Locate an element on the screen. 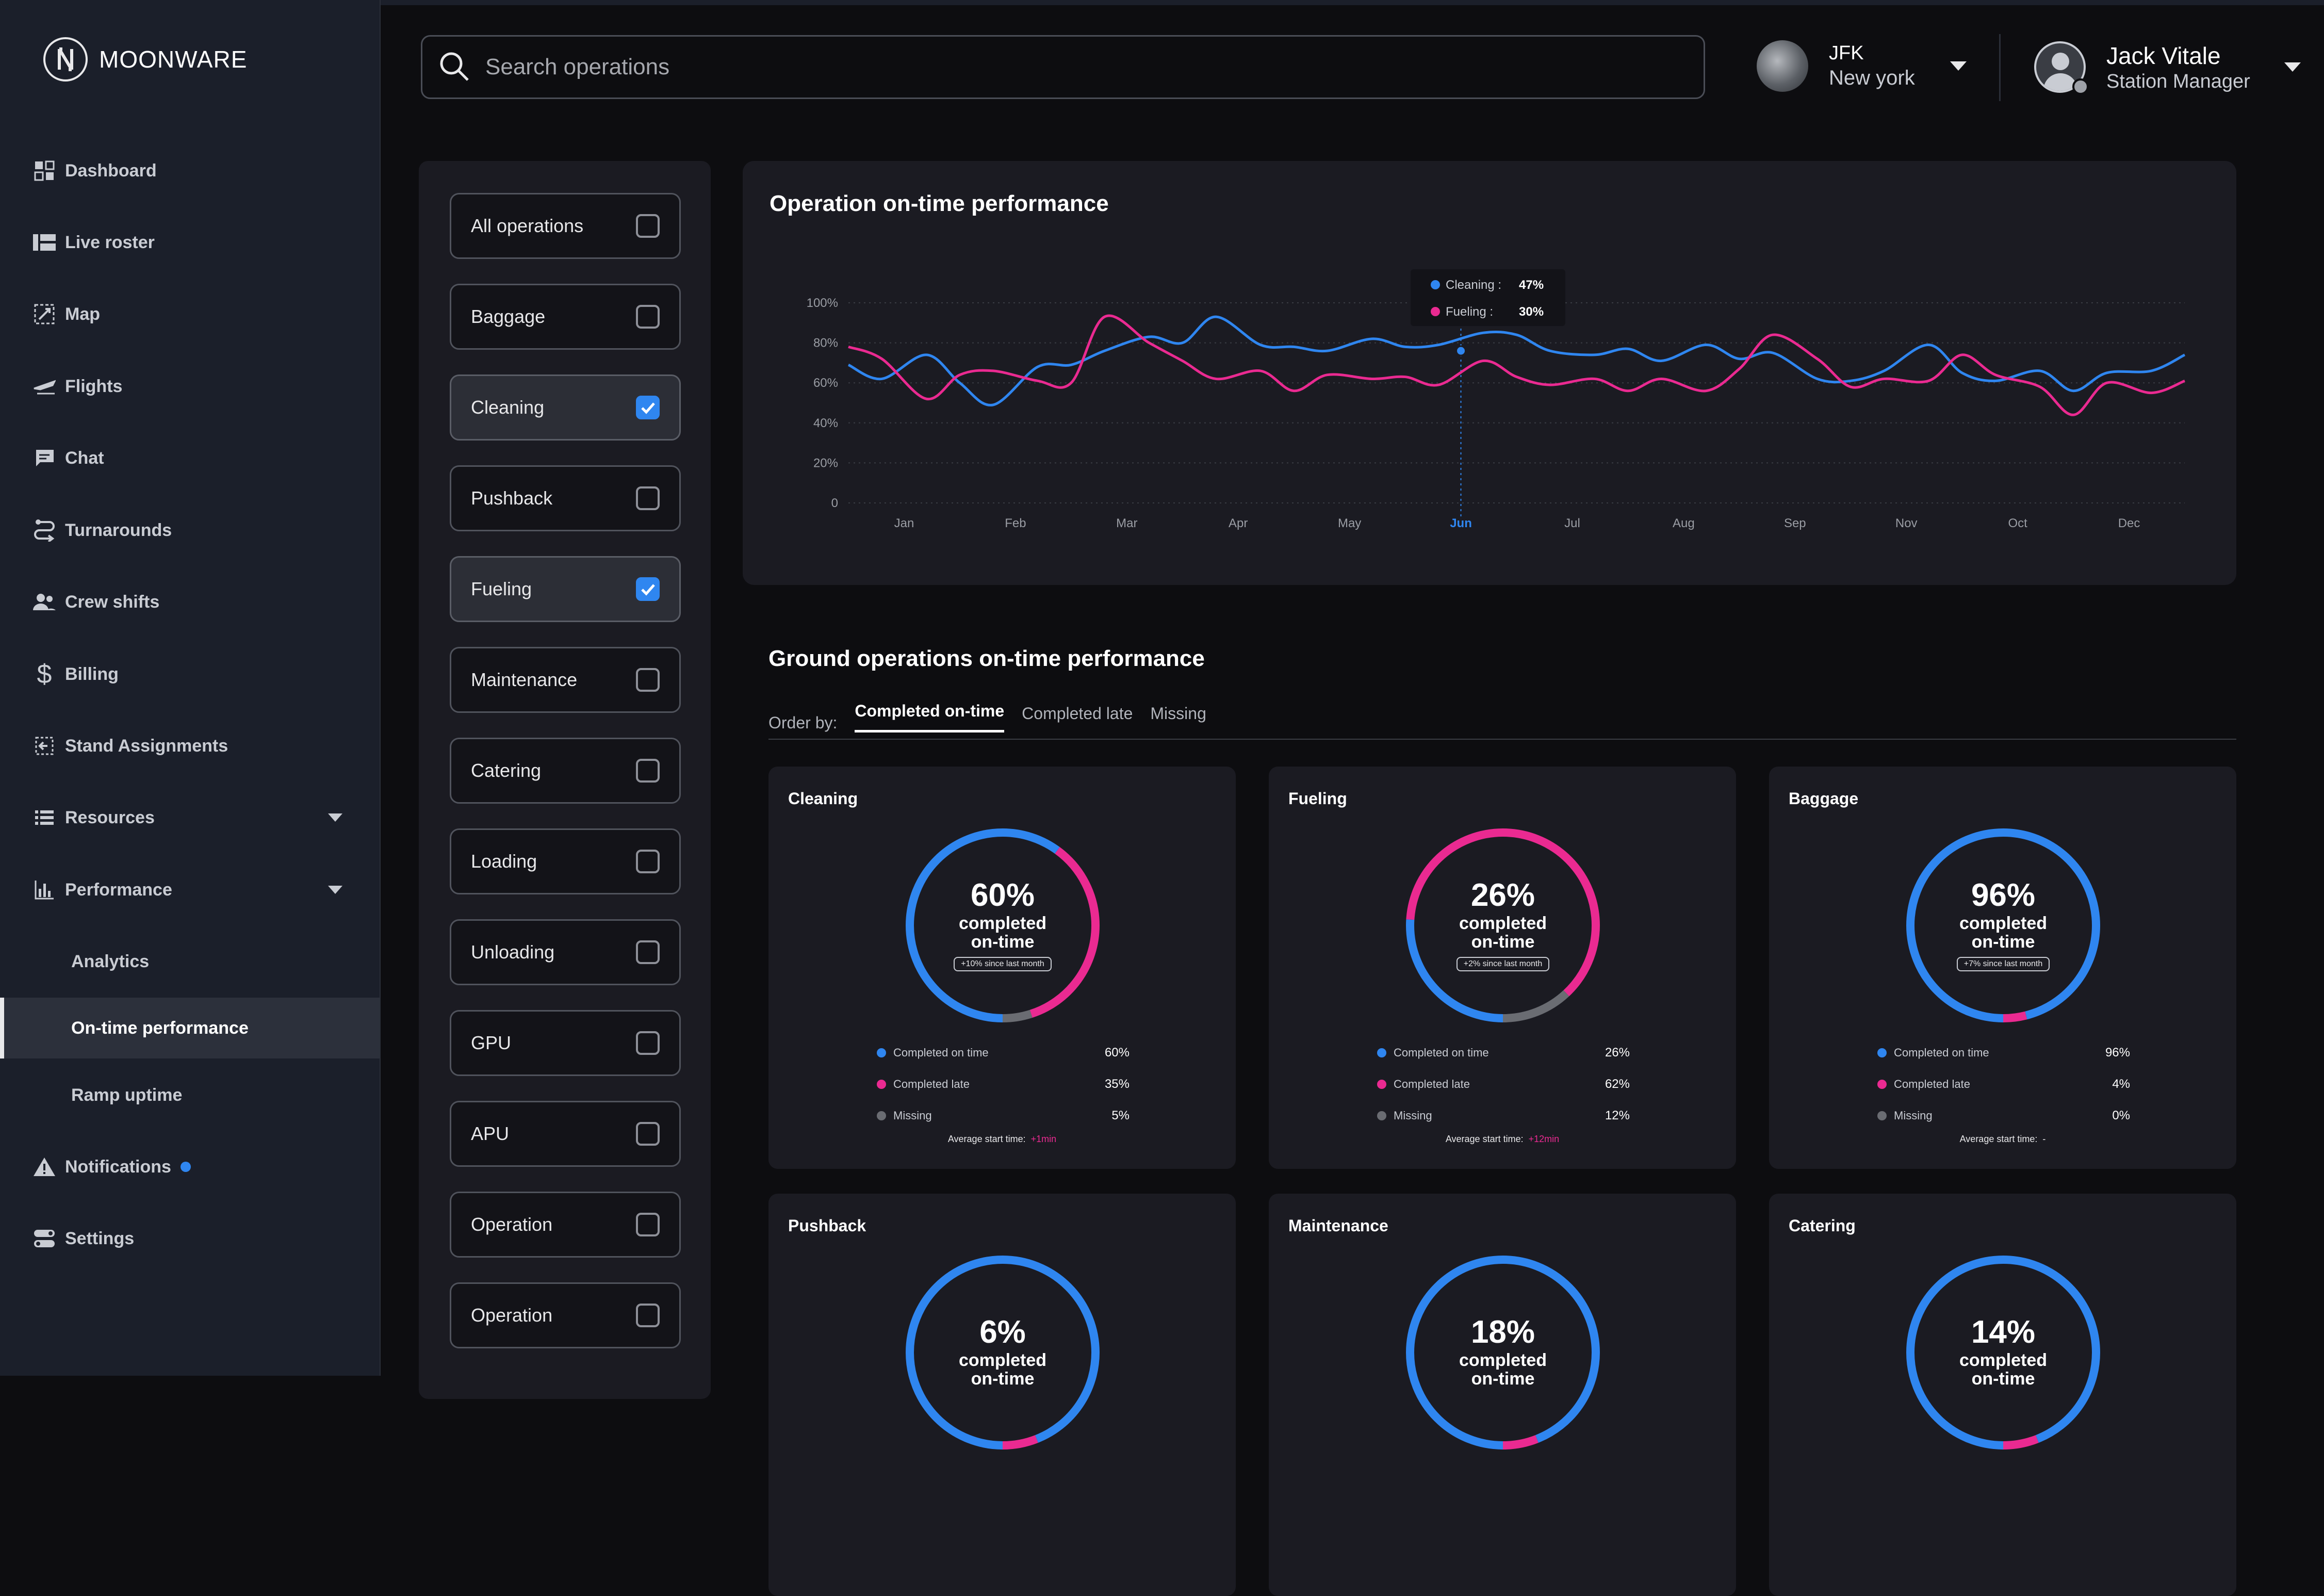 Image resolution: width=2324 pixels, height=1596 pixels. user-role: Station Manager is located at coordinates (2178, 81).